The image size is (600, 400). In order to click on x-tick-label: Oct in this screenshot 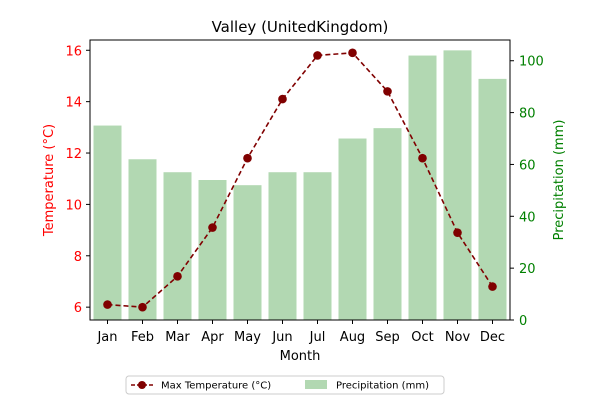, I will do `click(422, 337)`.